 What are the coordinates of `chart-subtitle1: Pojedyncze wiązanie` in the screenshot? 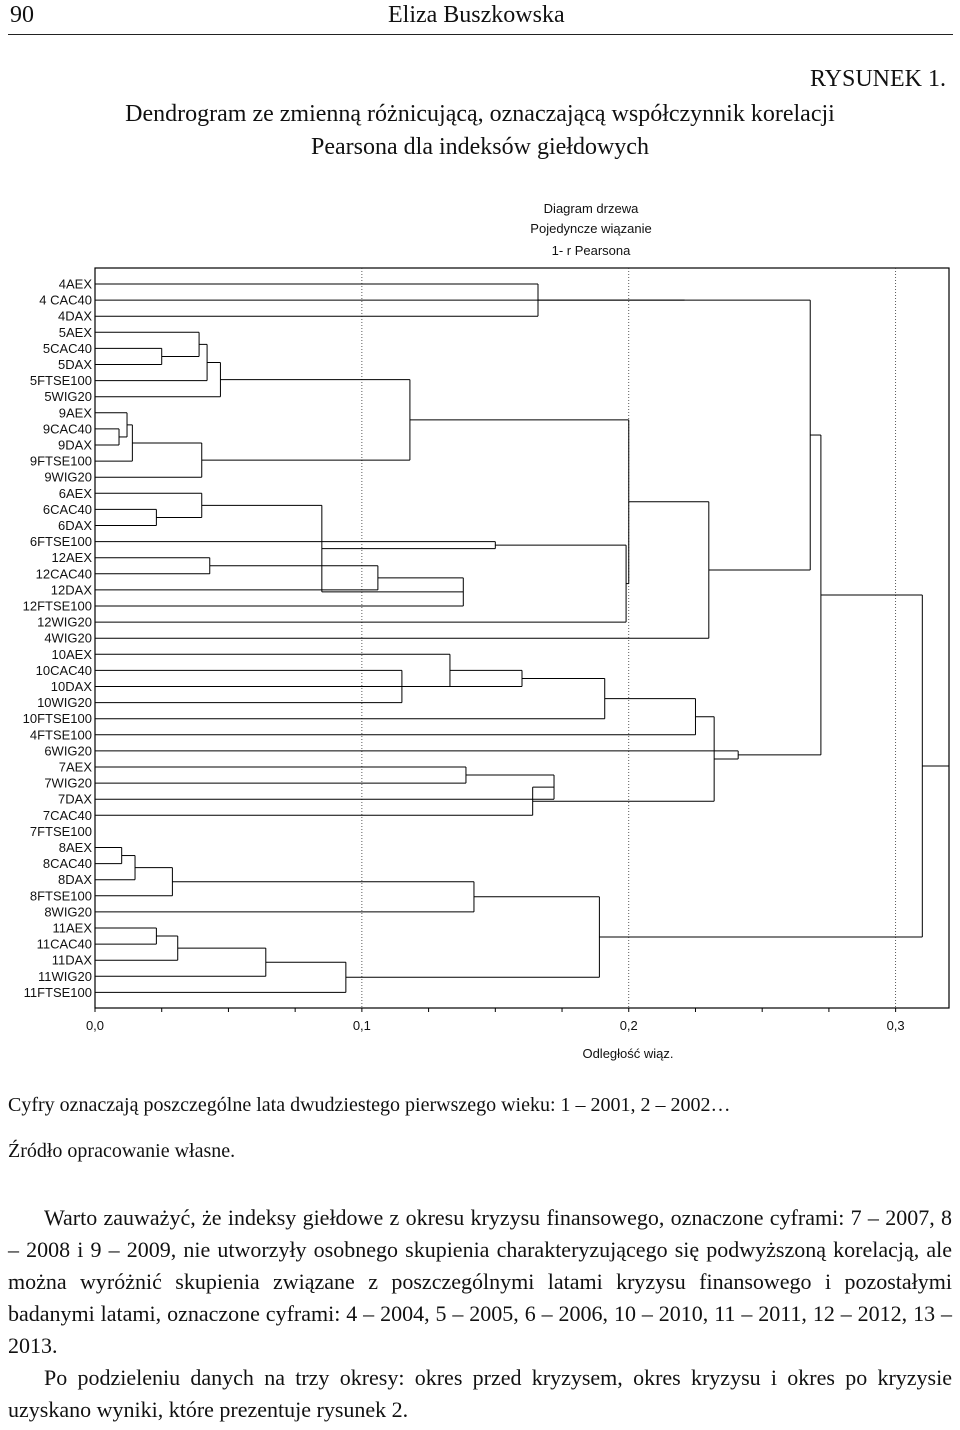 It's located at (590, 228).